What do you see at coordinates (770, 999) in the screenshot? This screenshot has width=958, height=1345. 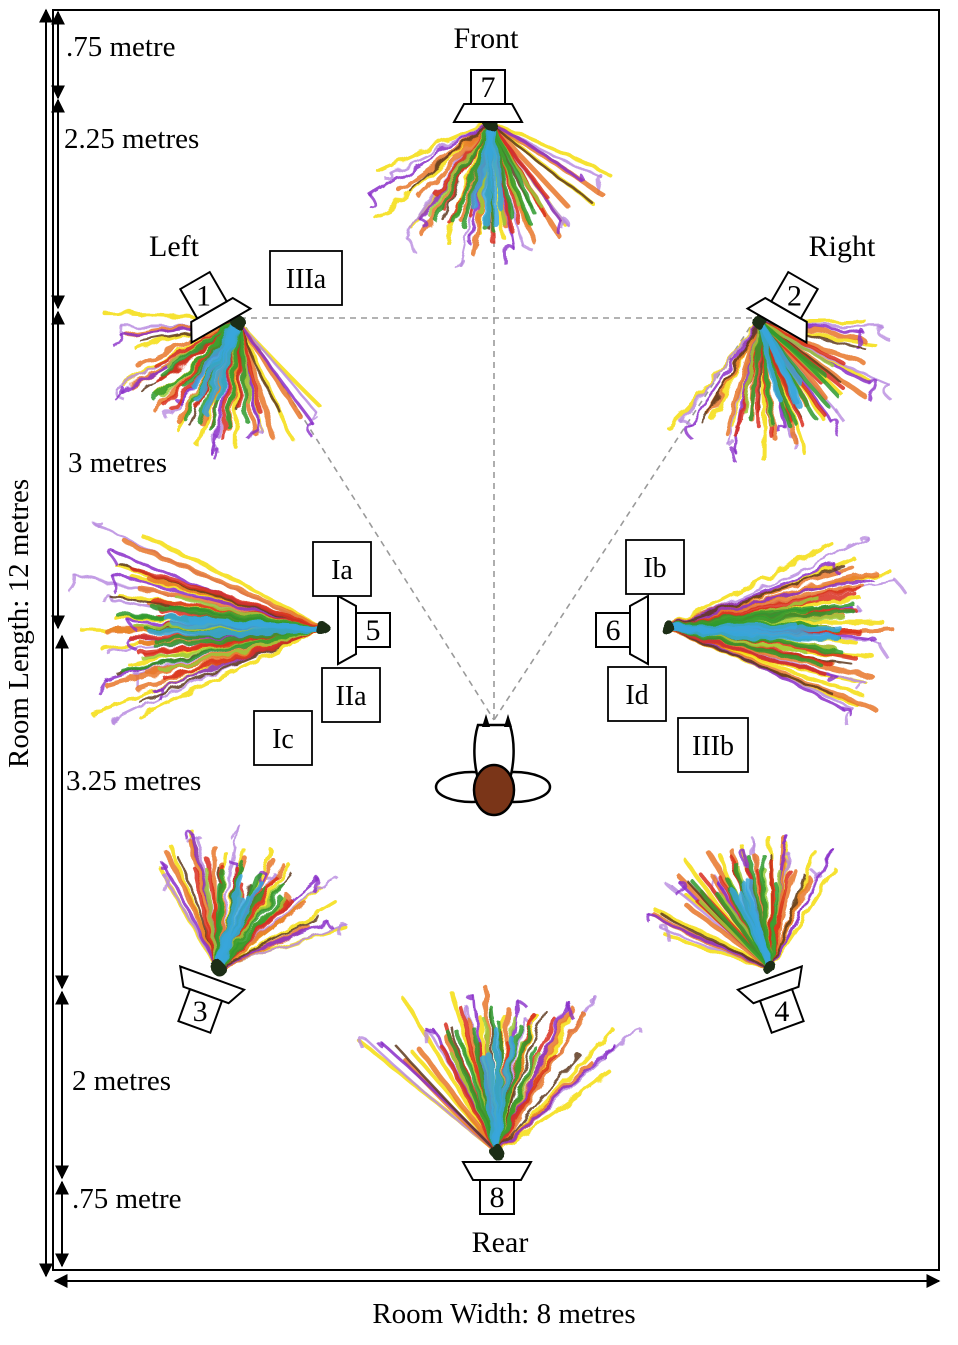 I see `speaker-4-icon: 4` at bounding box center [770, 999].